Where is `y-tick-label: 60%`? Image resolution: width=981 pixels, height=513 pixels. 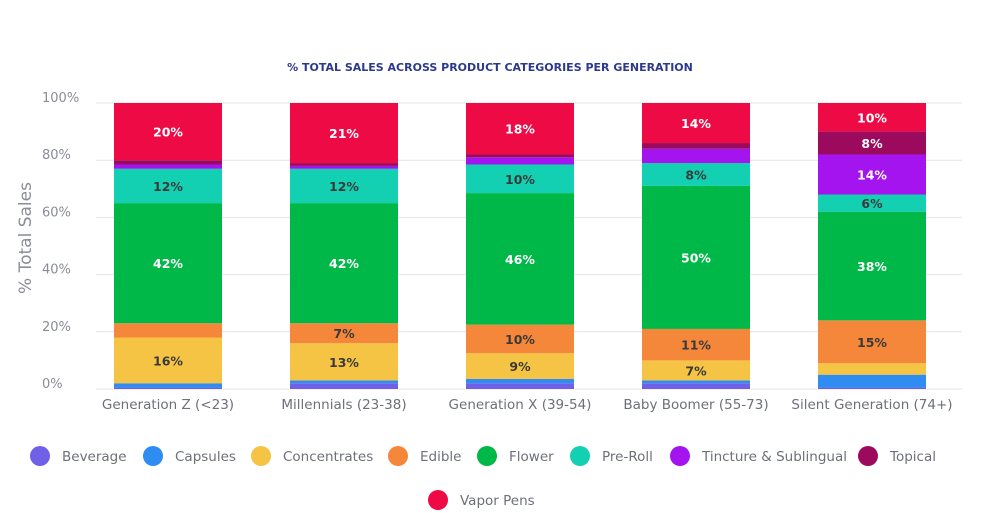
y-tick-label: 60% is located at coordinates (56, 212).